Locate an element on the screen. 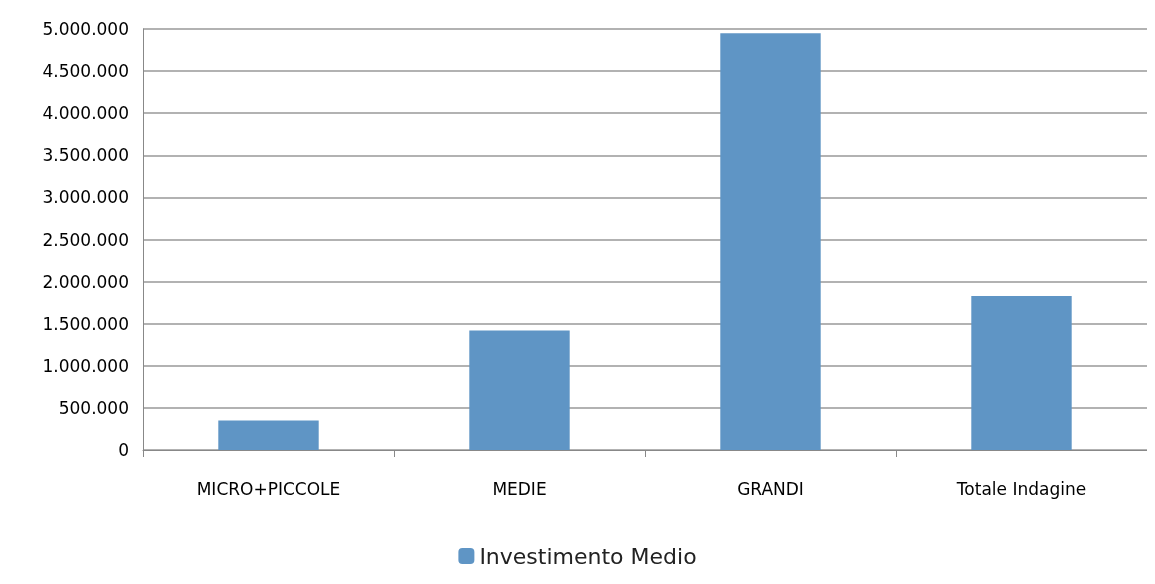 The width and height of the screenshot is (1155, 584). y-tick-label: 5.000.000 is located at coordinates (85, 29).